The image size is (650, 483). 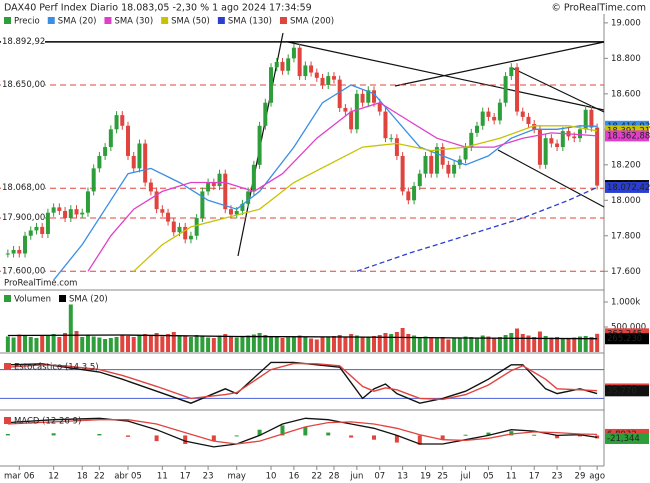 What do you see at coordinates (626, 23) in the screenshot?
I see `y-tick-label: 19.000` at bounding box center [626, 23].